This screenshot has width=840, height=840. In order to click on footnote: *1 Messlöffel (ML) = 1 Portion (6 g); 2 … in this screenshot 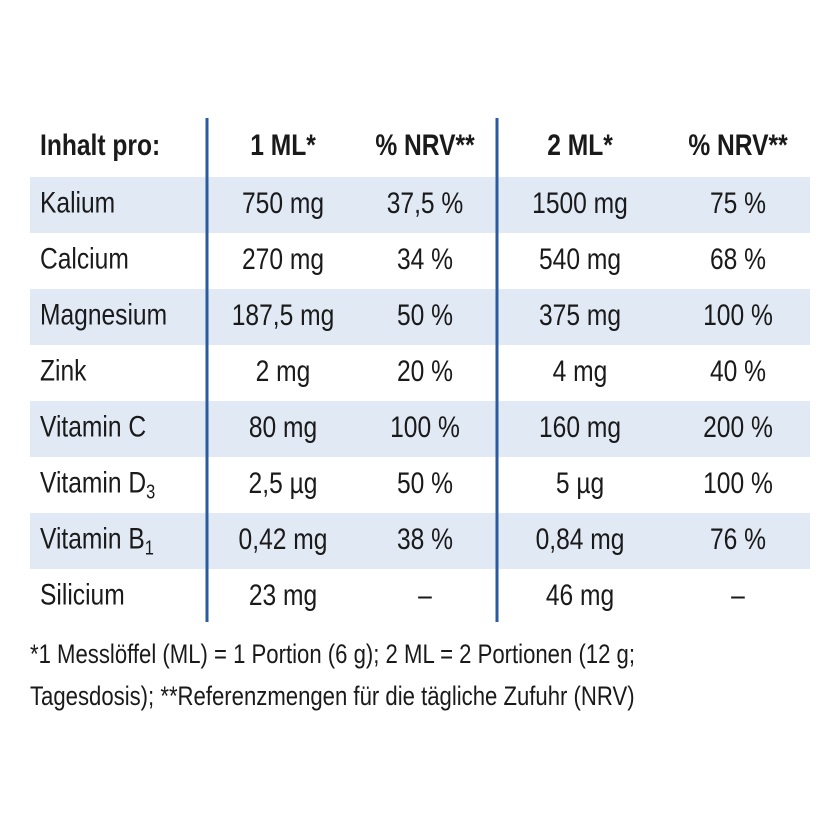, I will do `click(332, 655)`.